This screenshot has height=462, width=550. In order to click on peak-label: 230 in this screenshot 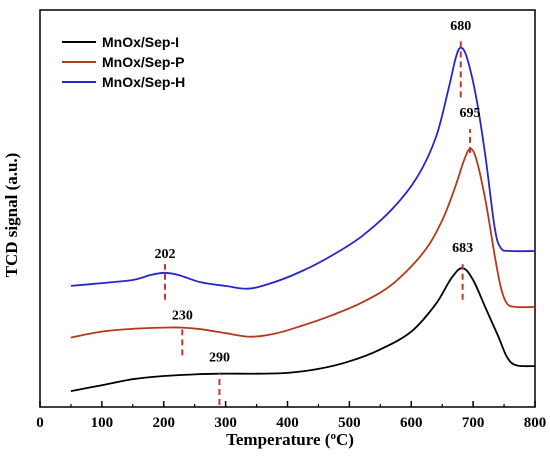, I will do `click(182, 316)`.